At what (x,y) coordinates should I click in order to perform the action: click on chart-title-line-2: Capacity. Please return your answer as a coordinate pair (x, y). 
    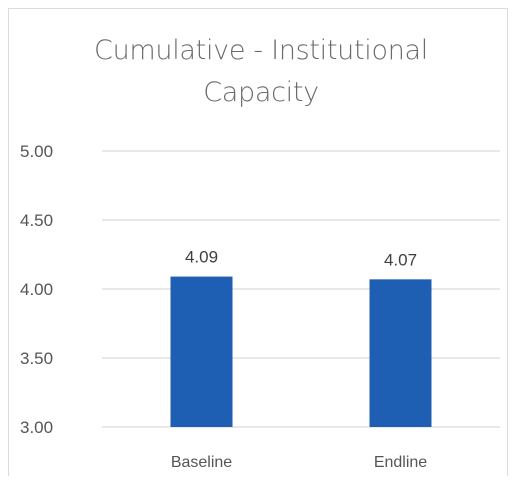
    Looking at the image, I should click on (261, 92).